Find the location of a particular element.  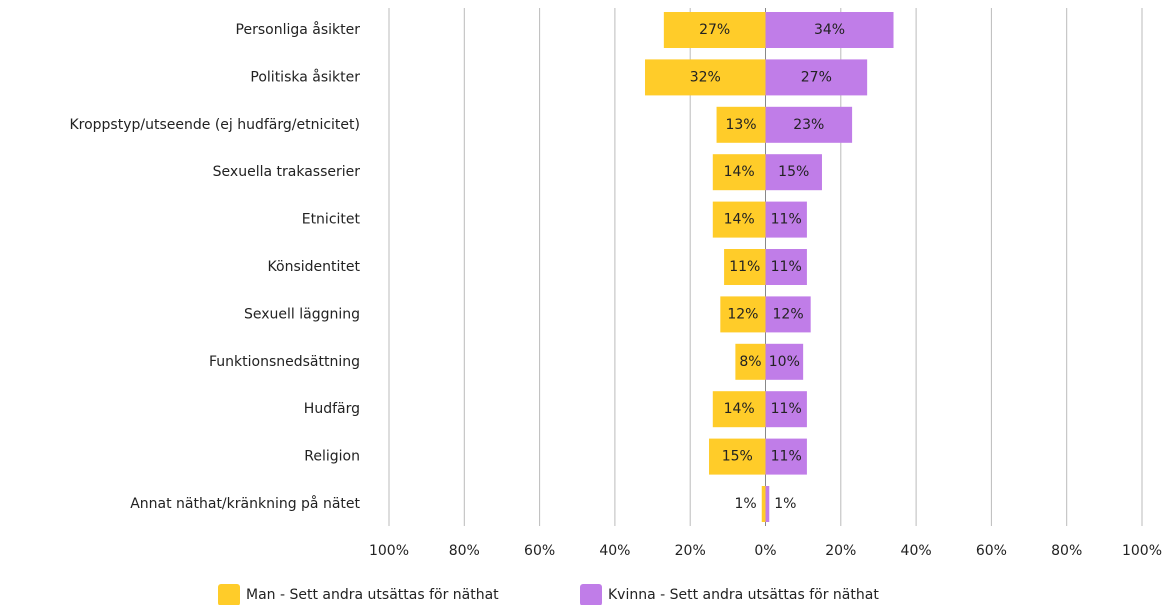

x-tick-label: 0% is located at coordinates (765, 551).